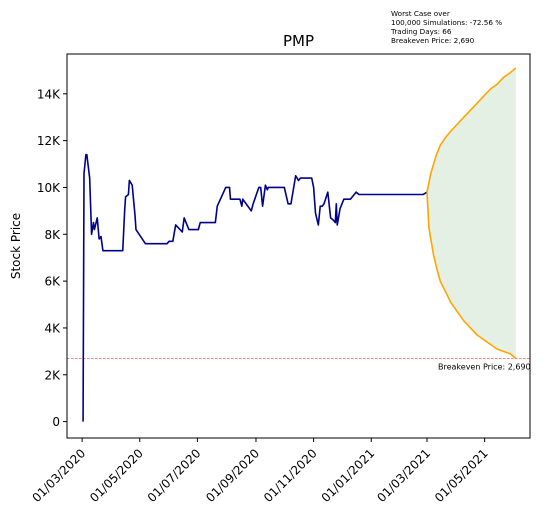  I want to click on y-tick-label: 14K, so click(49, 94).